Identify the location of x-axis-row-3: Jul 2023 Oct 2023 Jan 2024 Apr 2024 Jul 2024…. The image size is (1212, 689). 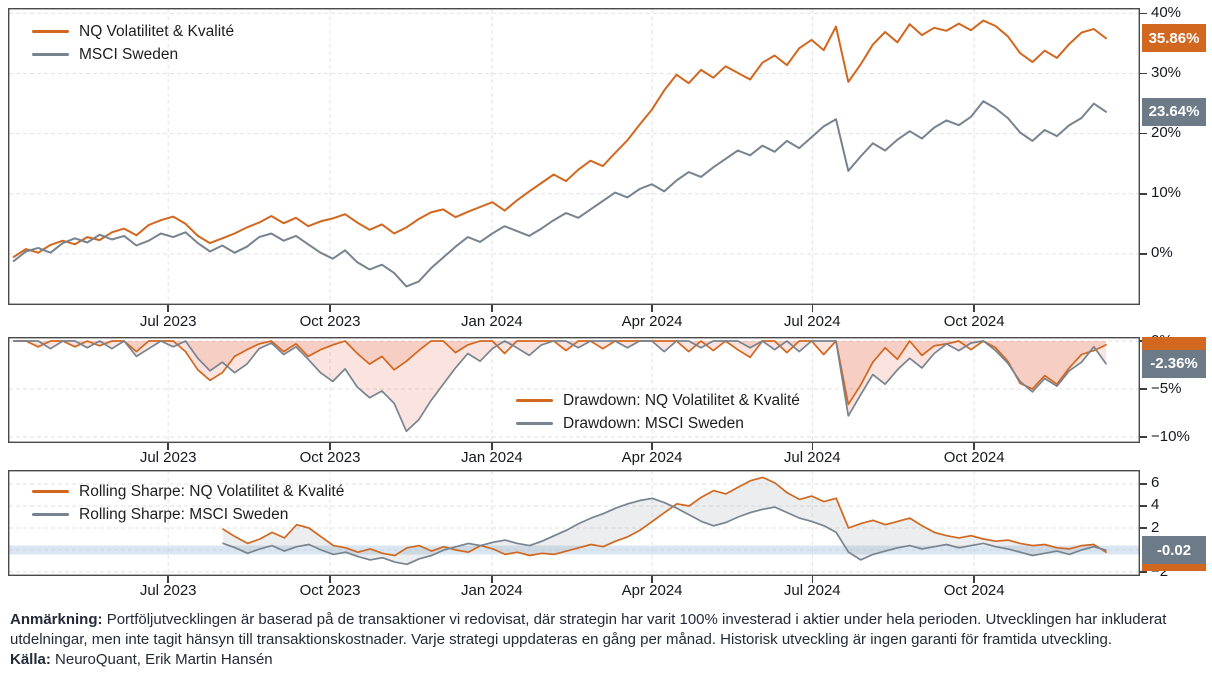
(610, 589).